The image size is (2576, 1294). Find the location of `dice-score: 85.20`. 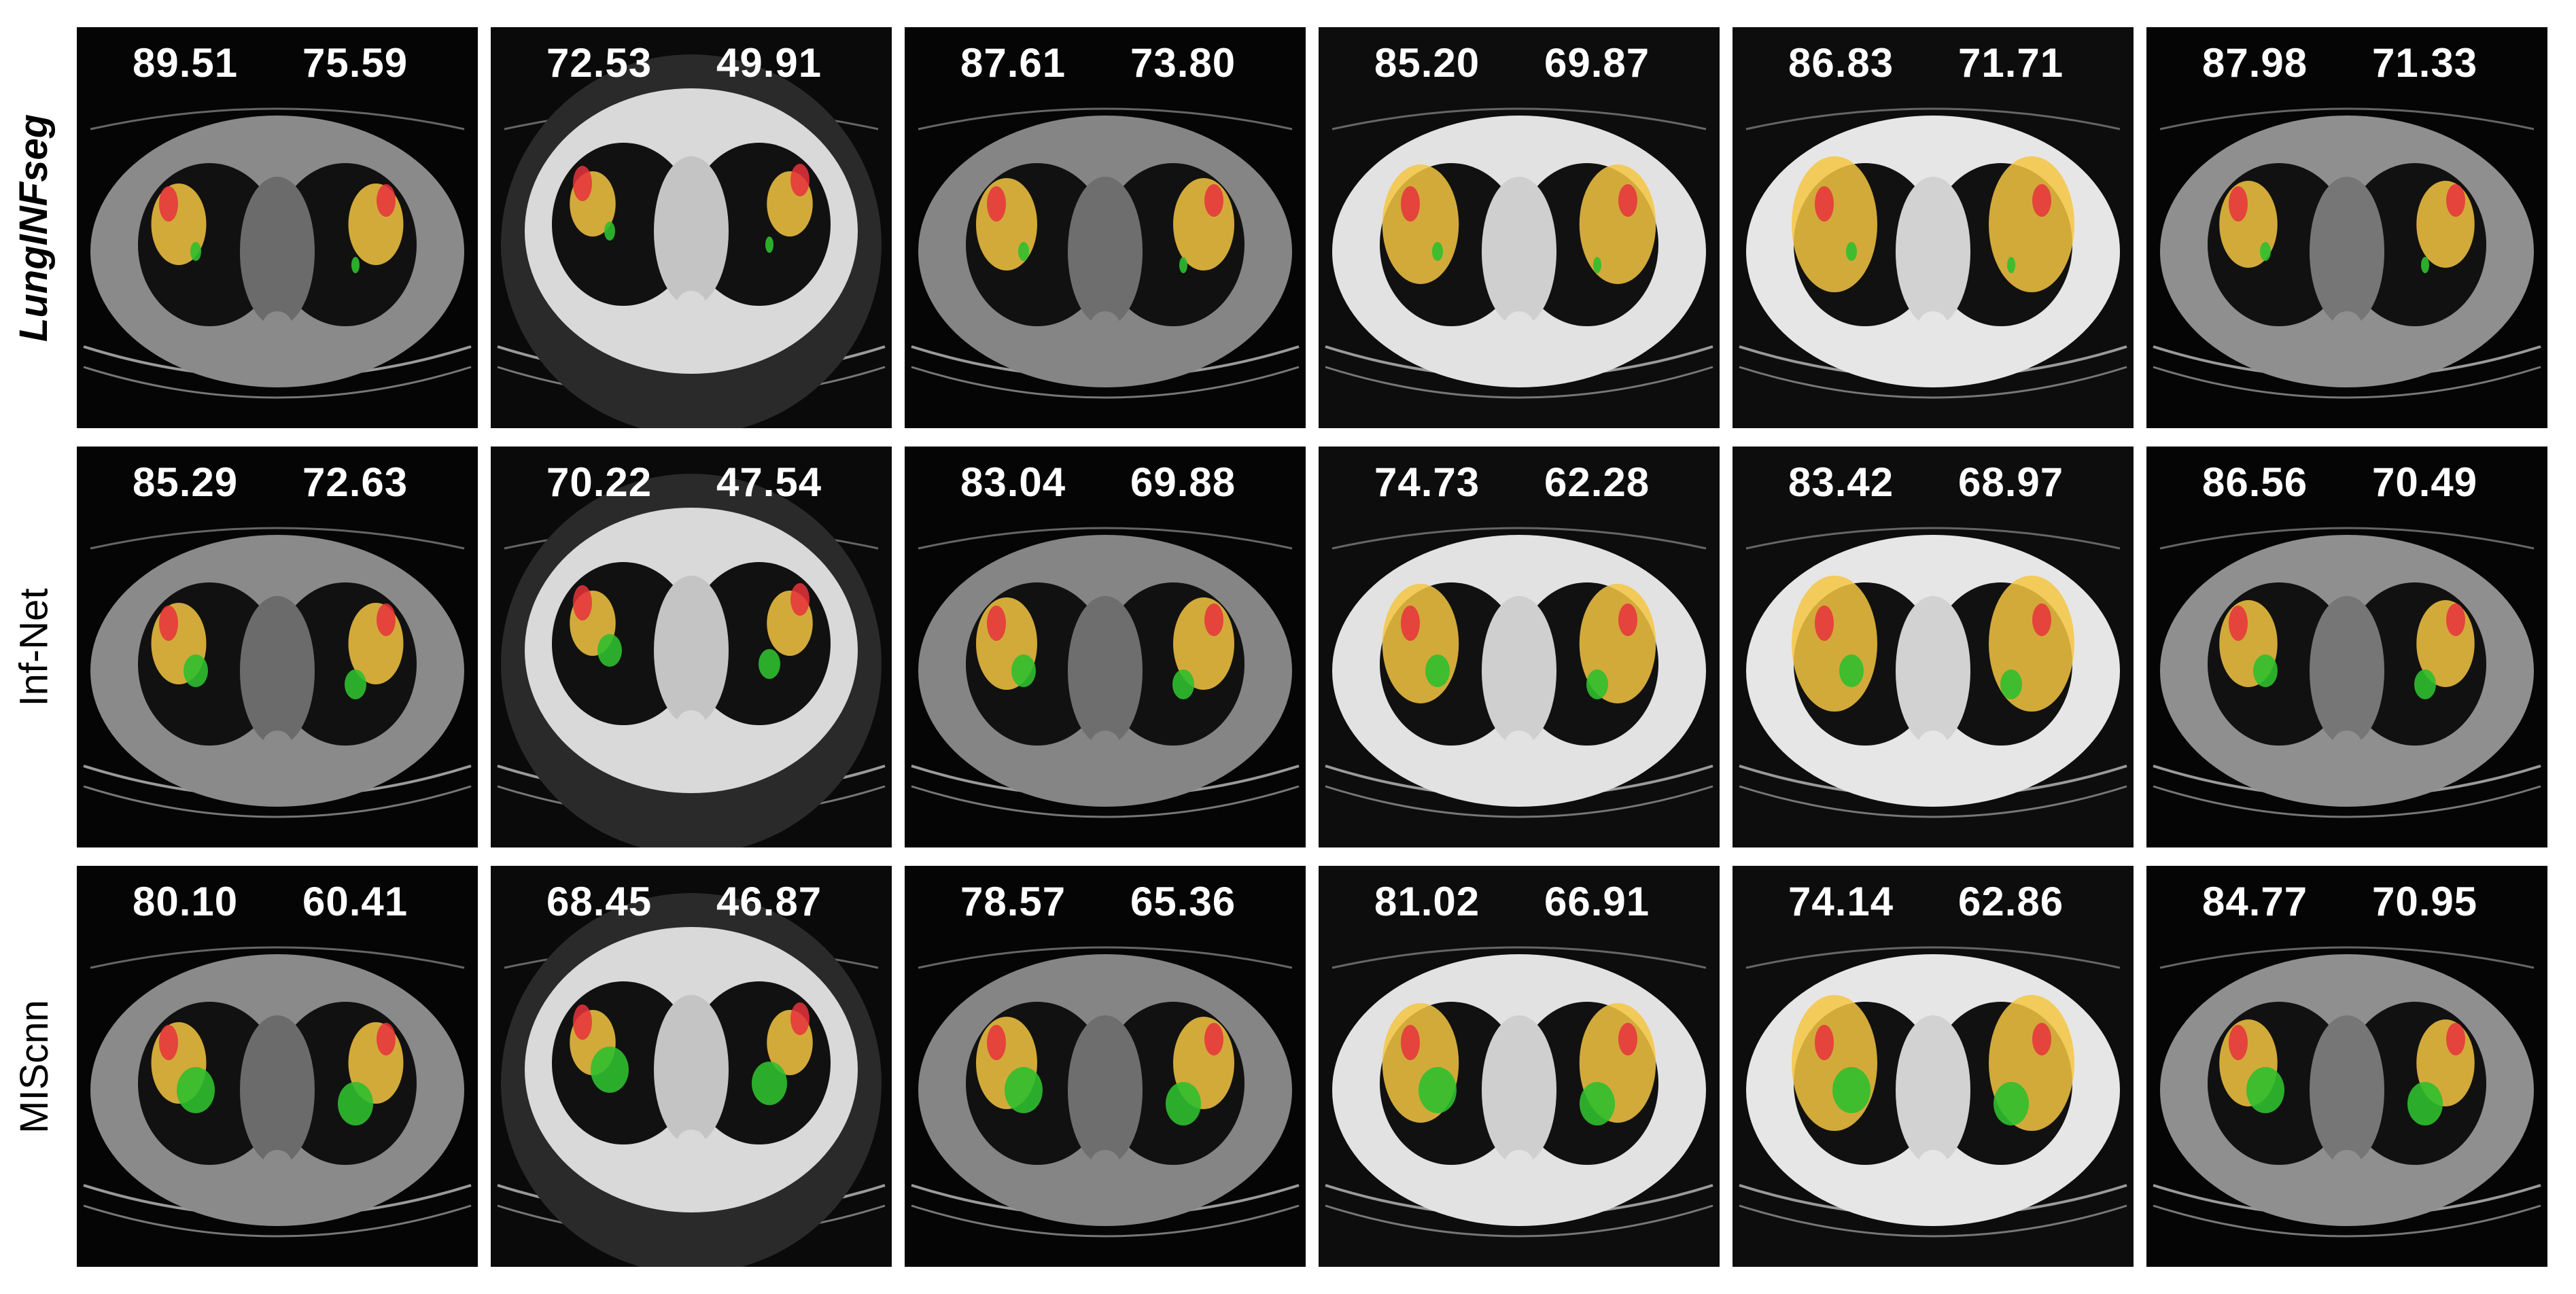

dice-score: 85.20 is located at coordinates (1427, 63).